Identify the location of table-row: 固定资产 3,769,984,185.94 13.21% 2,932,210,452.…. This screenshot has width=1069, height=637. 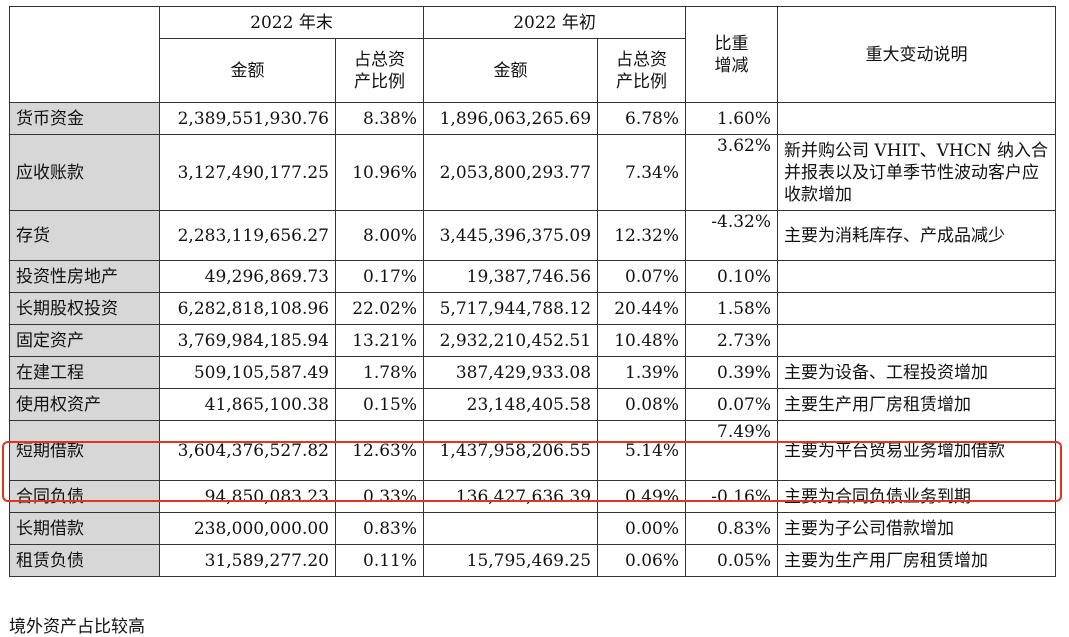
(533, 340).